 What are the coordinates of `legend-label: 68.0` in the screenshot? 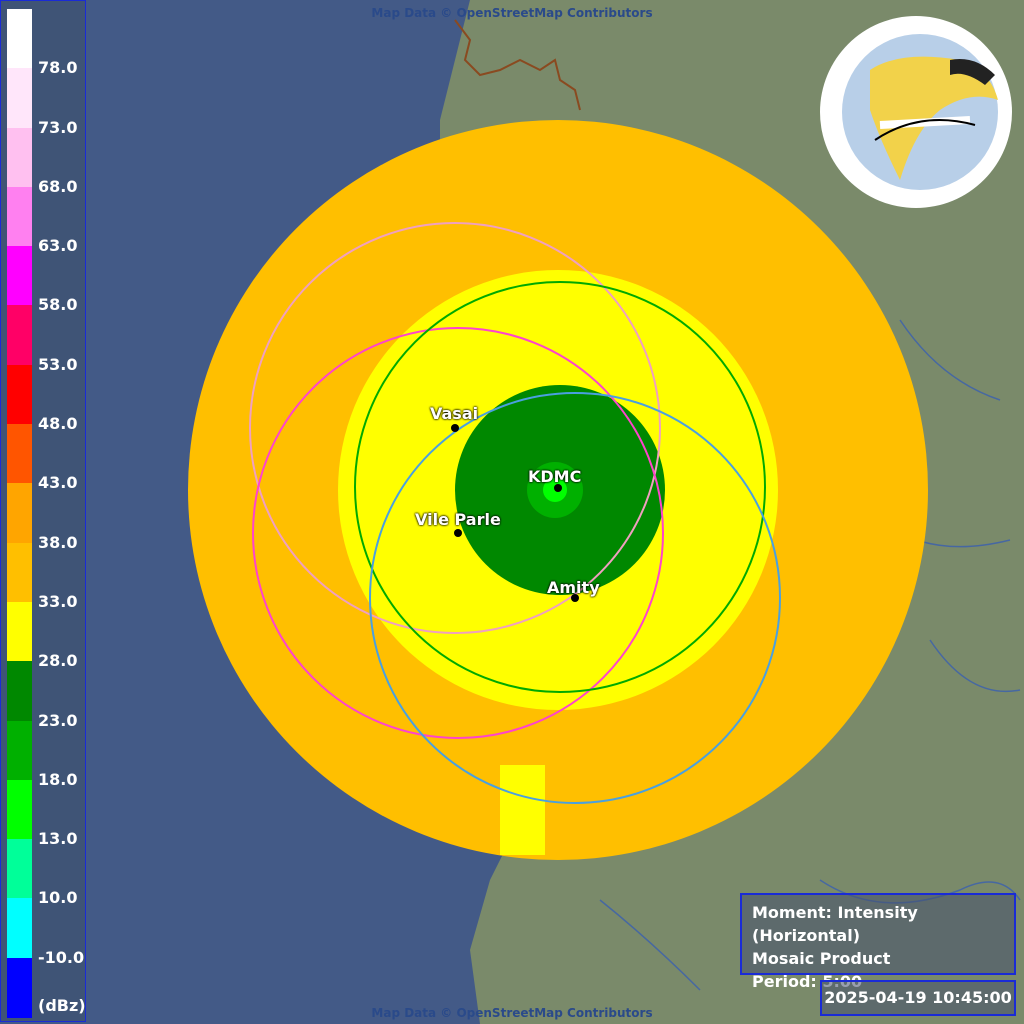 It's located at (58, 186).